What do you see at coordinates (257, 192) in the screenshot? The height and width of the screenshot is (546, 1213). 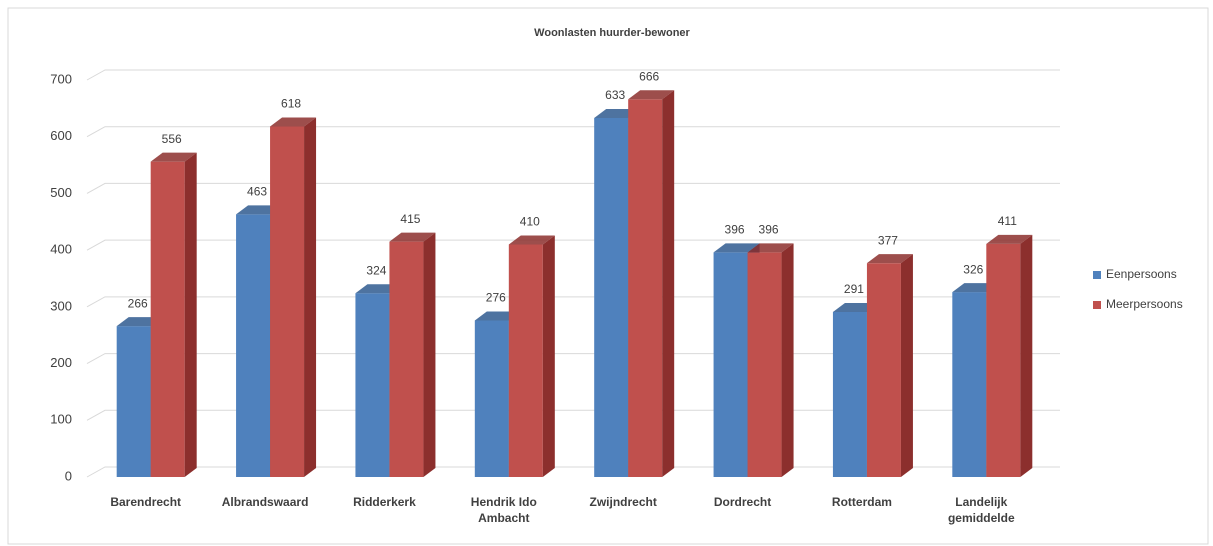 I see `value-label: 463` at bounding box center [257, 192].